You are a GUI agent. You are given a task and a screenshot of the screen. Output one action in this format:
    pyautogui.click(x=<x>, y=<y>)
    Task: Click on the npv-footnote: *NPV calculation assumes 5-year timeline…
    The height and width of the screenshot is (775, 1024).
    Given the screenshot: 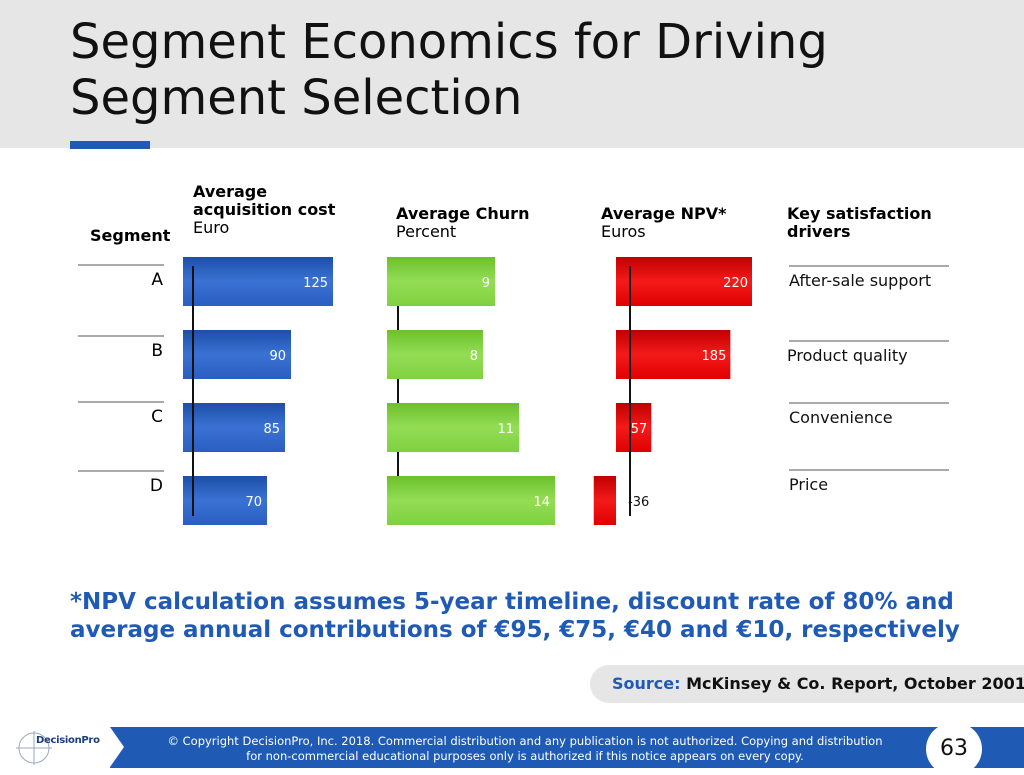 What is the action you would take?
    pyautogui.click(x=515, y=616)
    